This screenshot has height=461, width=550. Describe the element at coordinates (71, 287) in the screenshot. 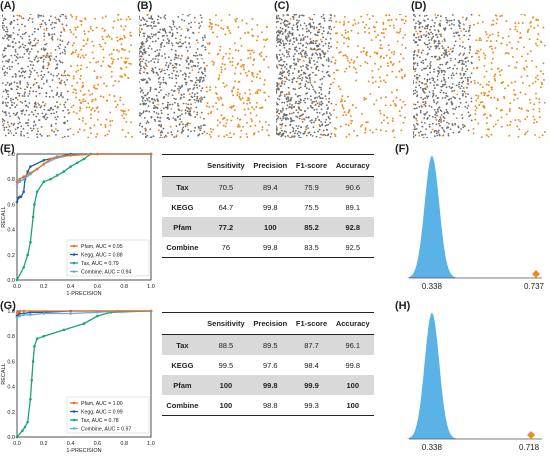

I see `x-tick-label: 0.4` at that location.